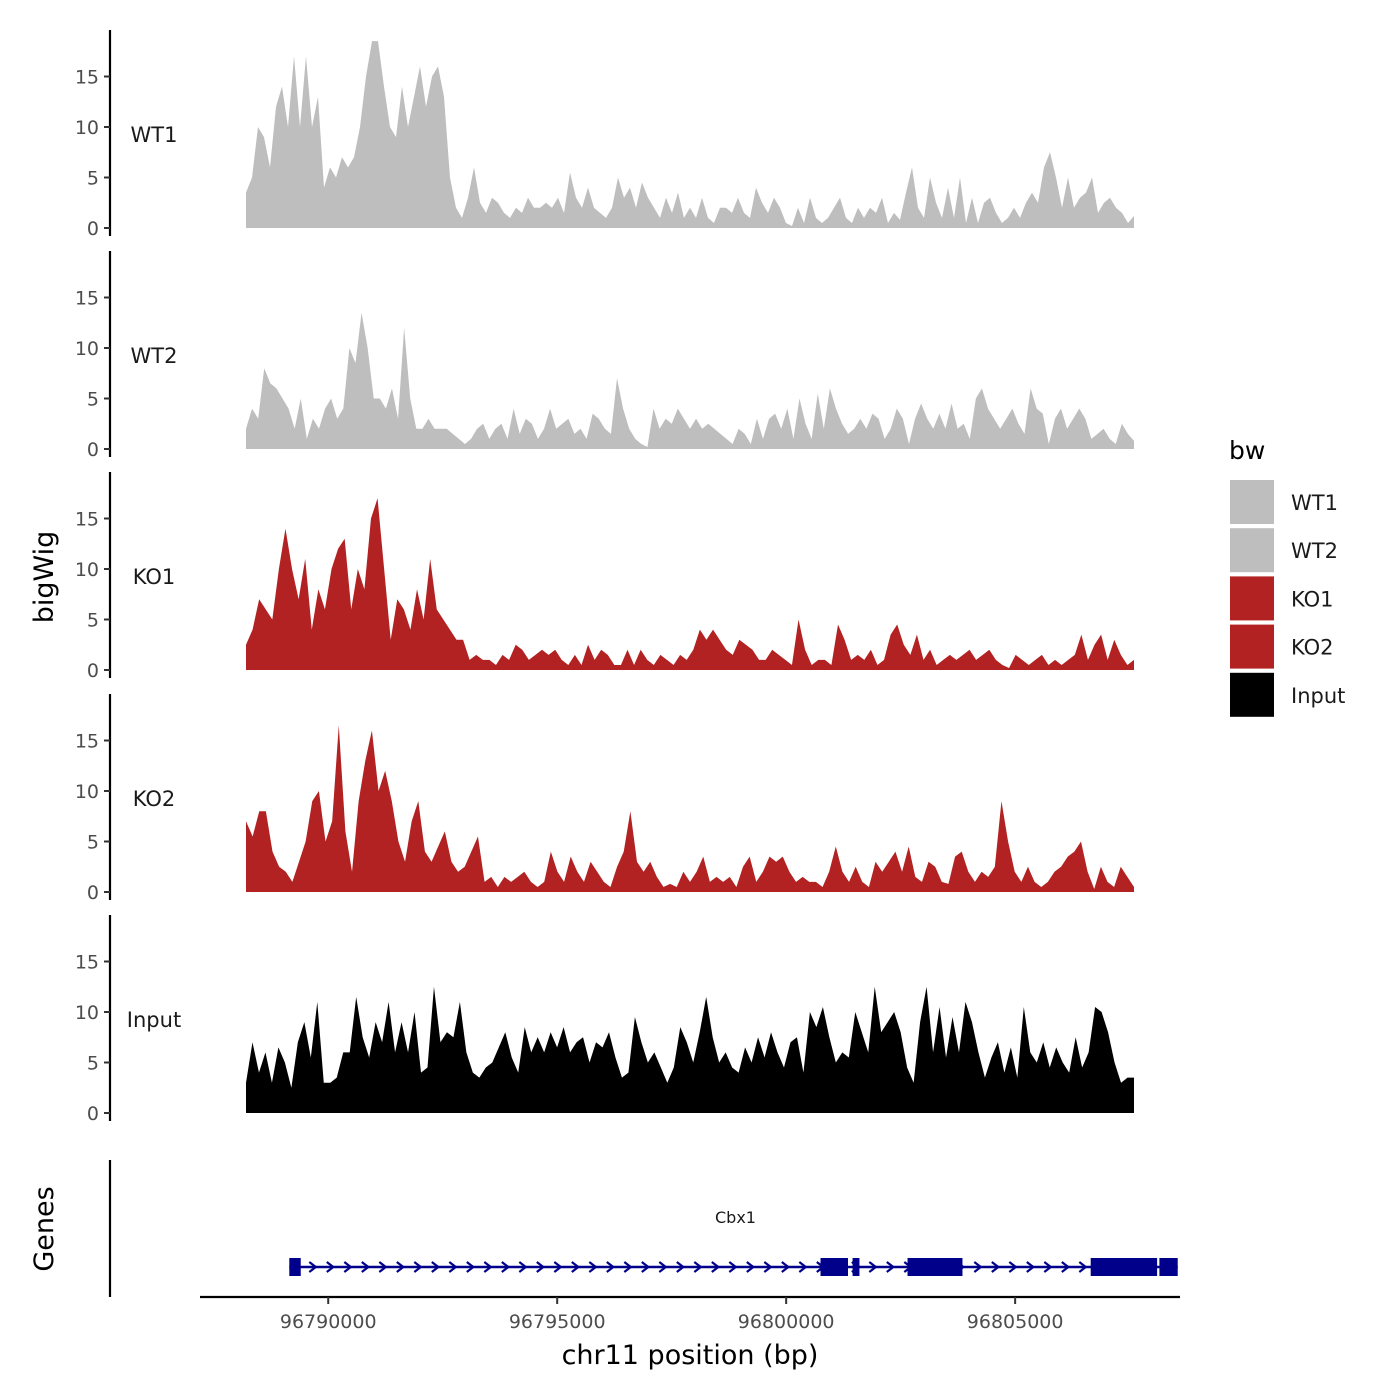 The height and width of the screenshot is (1400, 1400). What do you see at coordinates (1287, 694) in the screenshot?
I see `legend-item-input: Input` at bounding box center [1287, 694].